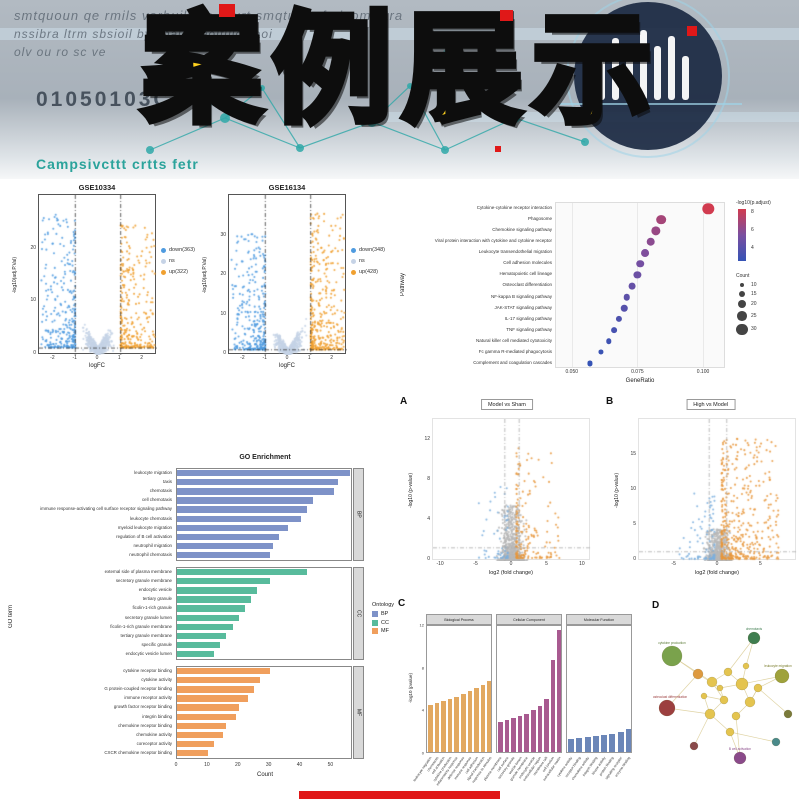 The image size is (799, 799). I want to click on y-axis-tick: 8, so click(422, 668).